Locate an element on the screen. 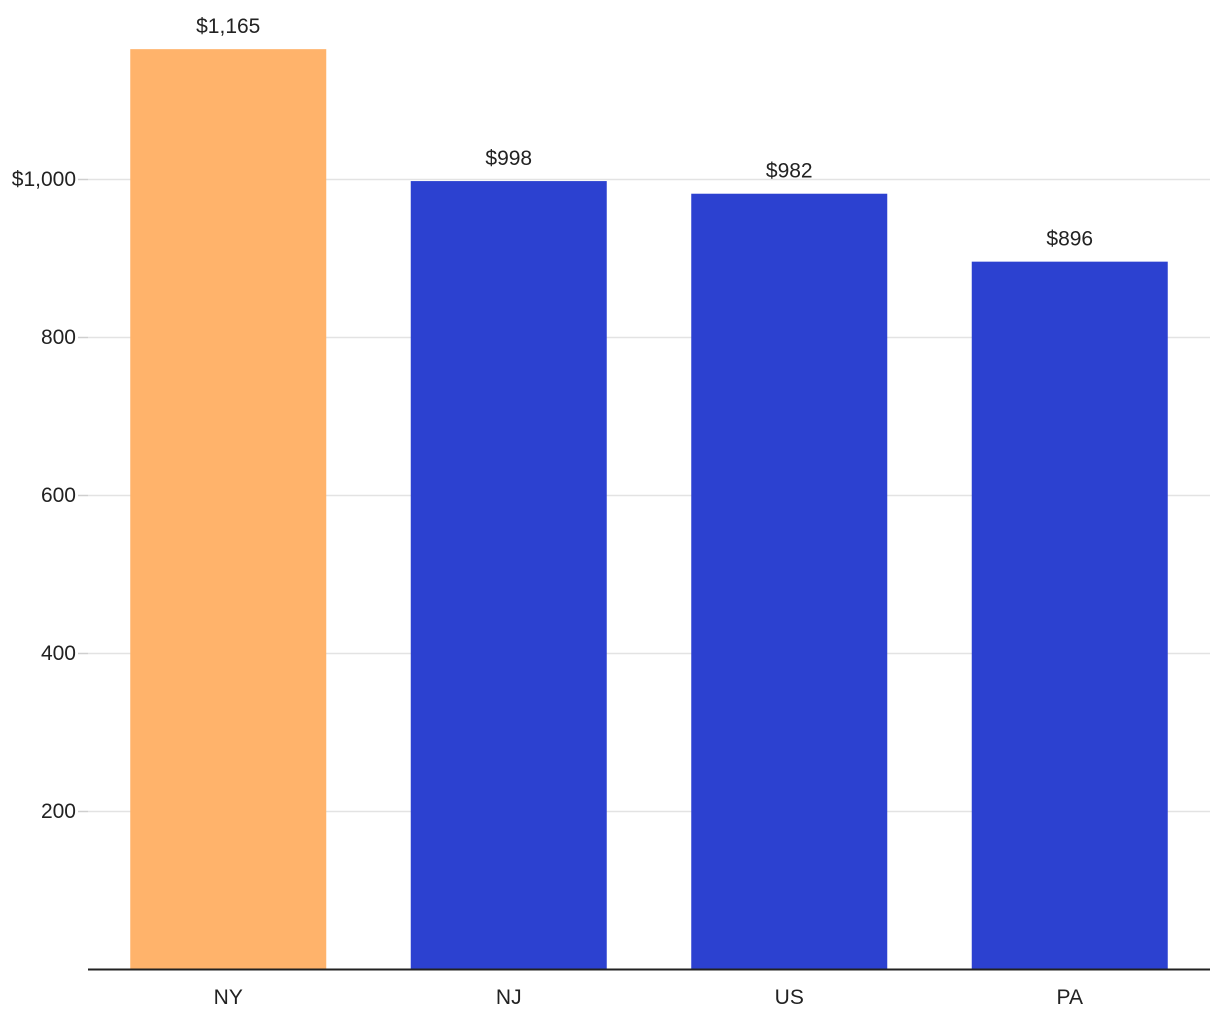  data-label-pa: $896 is located at coordinates (1069, 239).